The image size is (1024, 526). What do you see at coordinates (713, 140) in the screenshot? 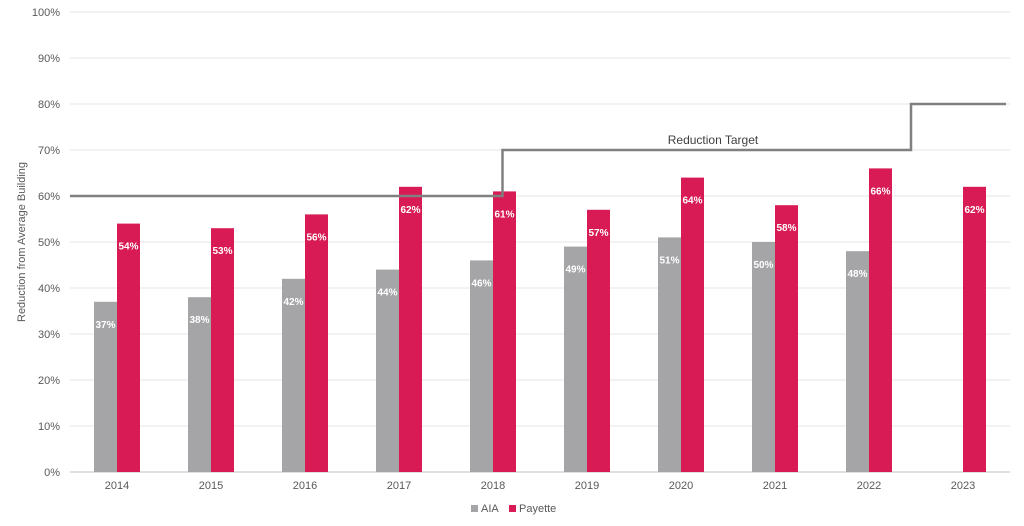
I see `target-label: Reduction Target` at bounding box center [713, 140].